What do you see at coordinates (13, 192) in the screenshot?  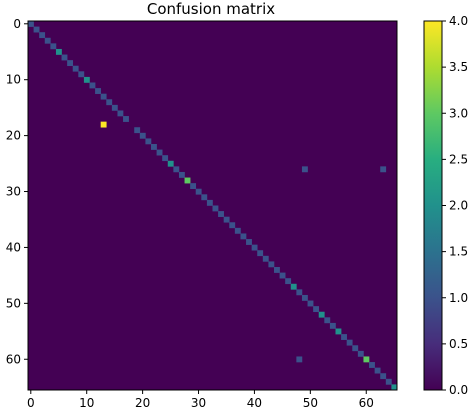 I see `y-tick-label: 30` at bounding box center [13, 192].